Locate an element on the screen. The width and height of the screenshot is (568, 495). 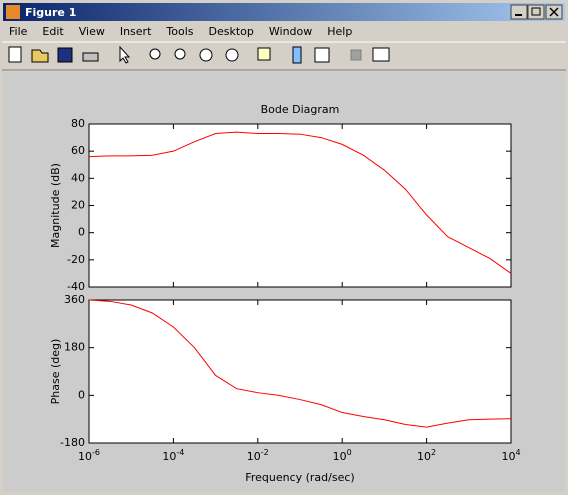
x-axis-label: Frequency (rad/sec) is located at coordinates (299, 477).